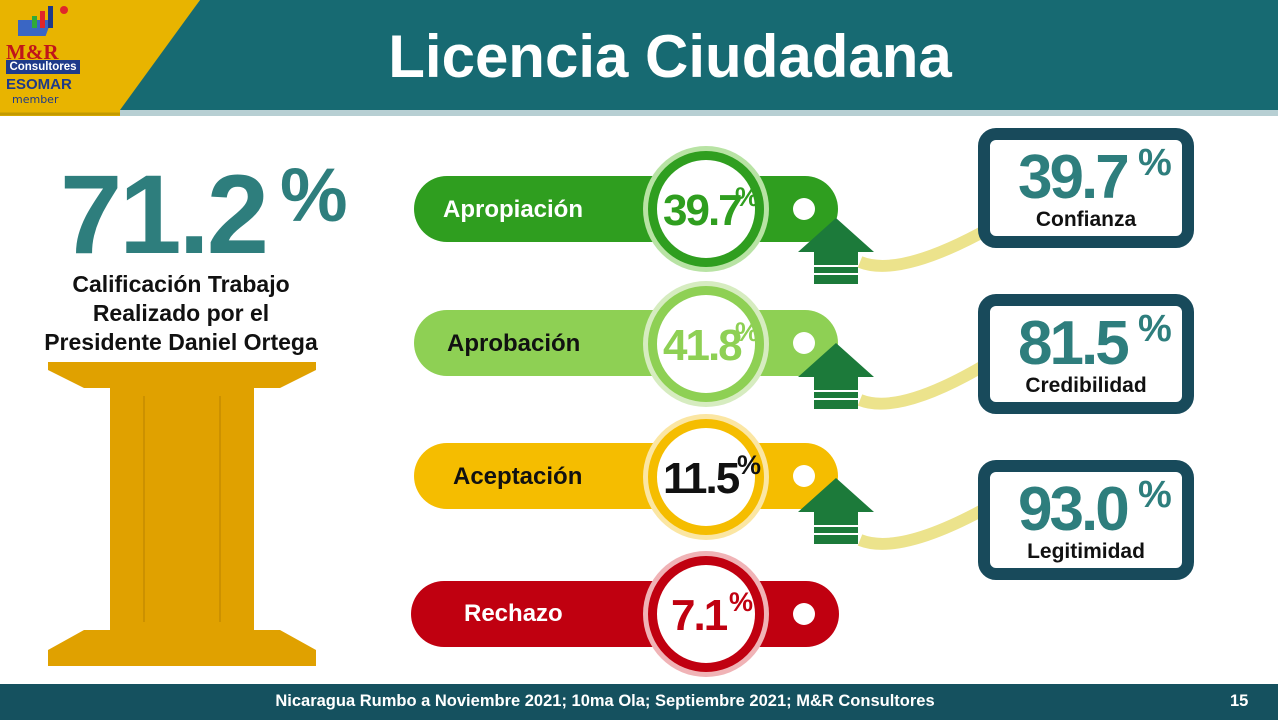  Describe the element at coordinates (513, 613) in the screenshot. I see `pill-label: Rechazo` at that location.